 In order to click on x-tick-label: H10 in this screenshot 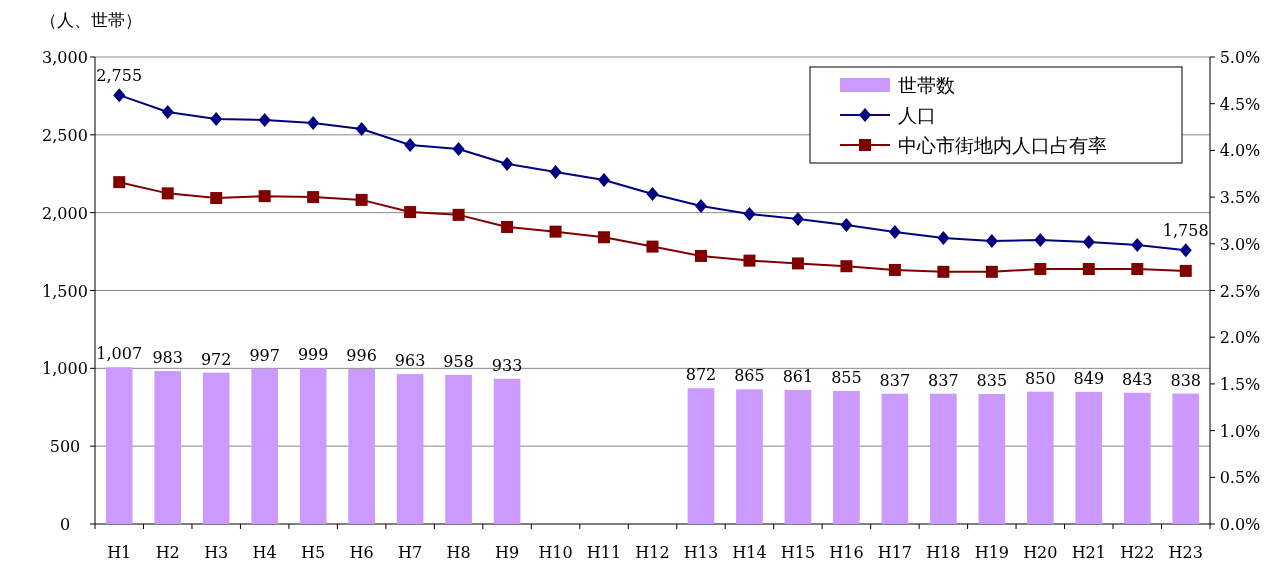, I will do `click(555, 552)`.